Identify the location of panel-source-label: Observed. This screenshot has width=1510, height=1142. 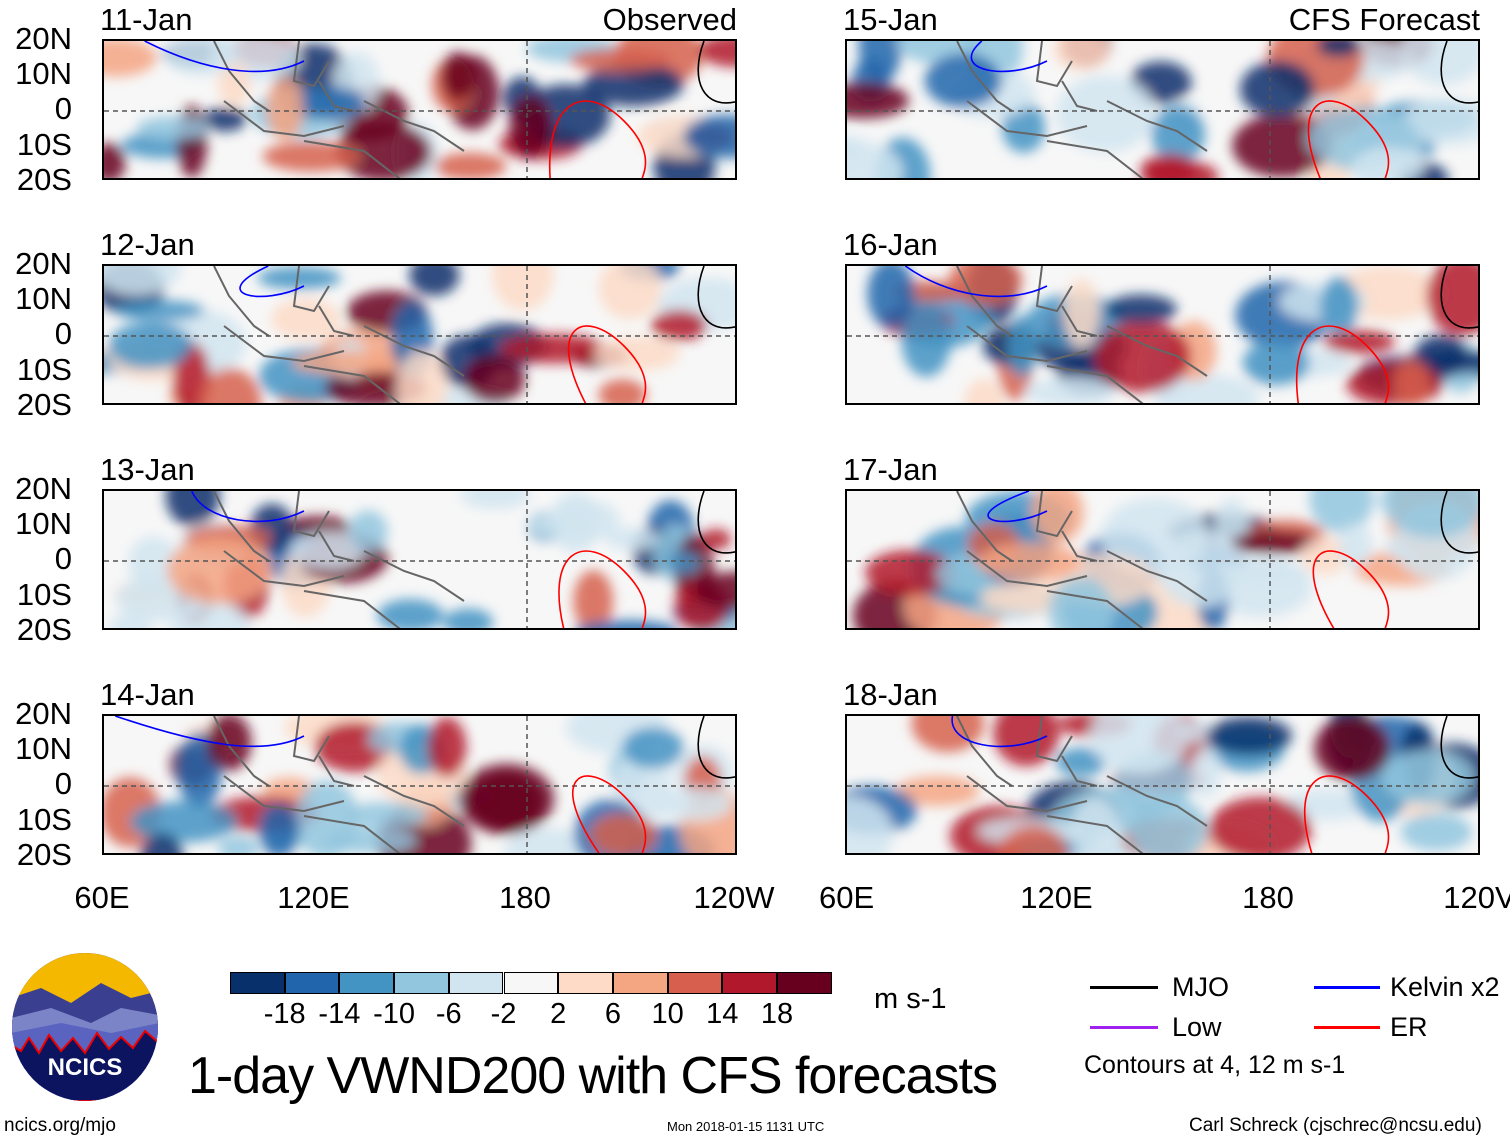
(669, 19).